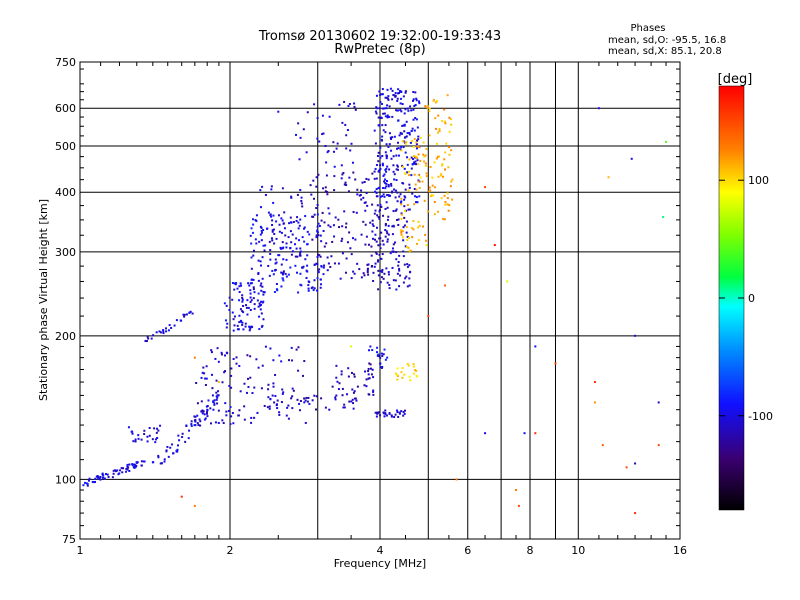 The image size is (800, 600). I want to click on y-tick-label: 100, so click(65, 479).